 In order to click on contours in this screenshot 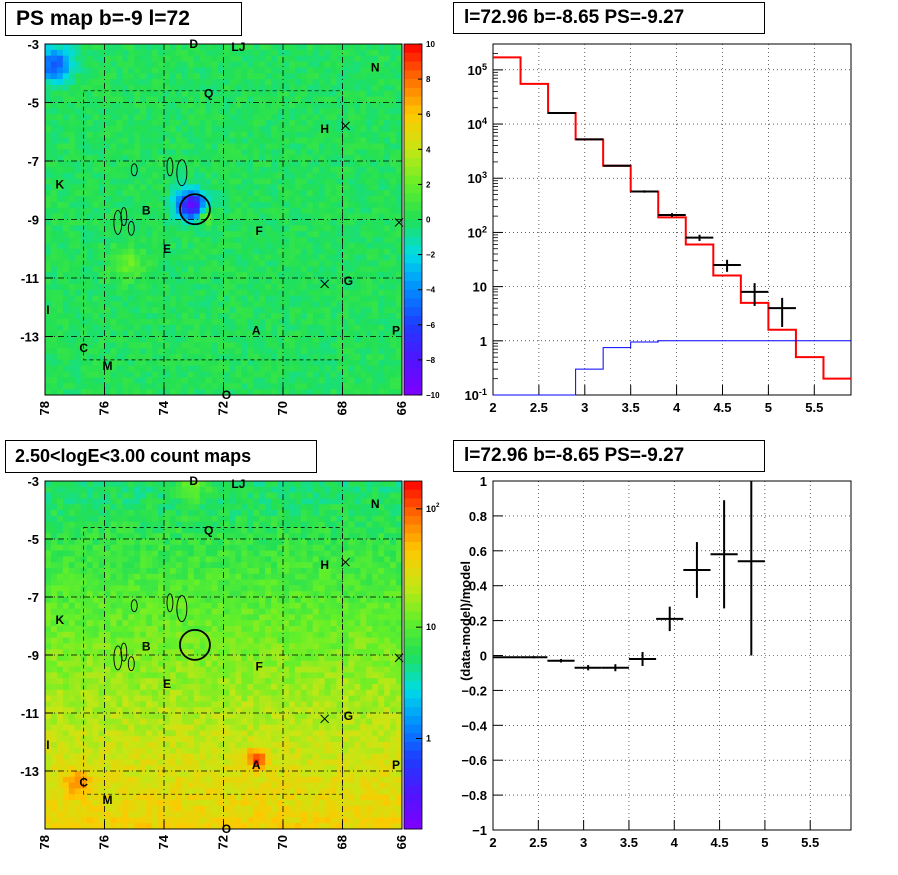, I will do `click(150, 196)`.